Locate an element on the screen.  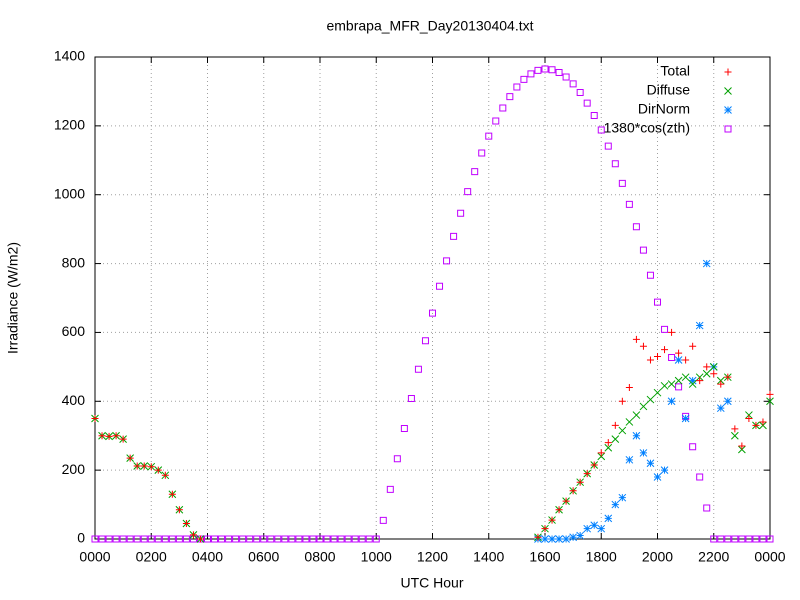
x-tick-label: 0200 is located at coordinates (151, 557).